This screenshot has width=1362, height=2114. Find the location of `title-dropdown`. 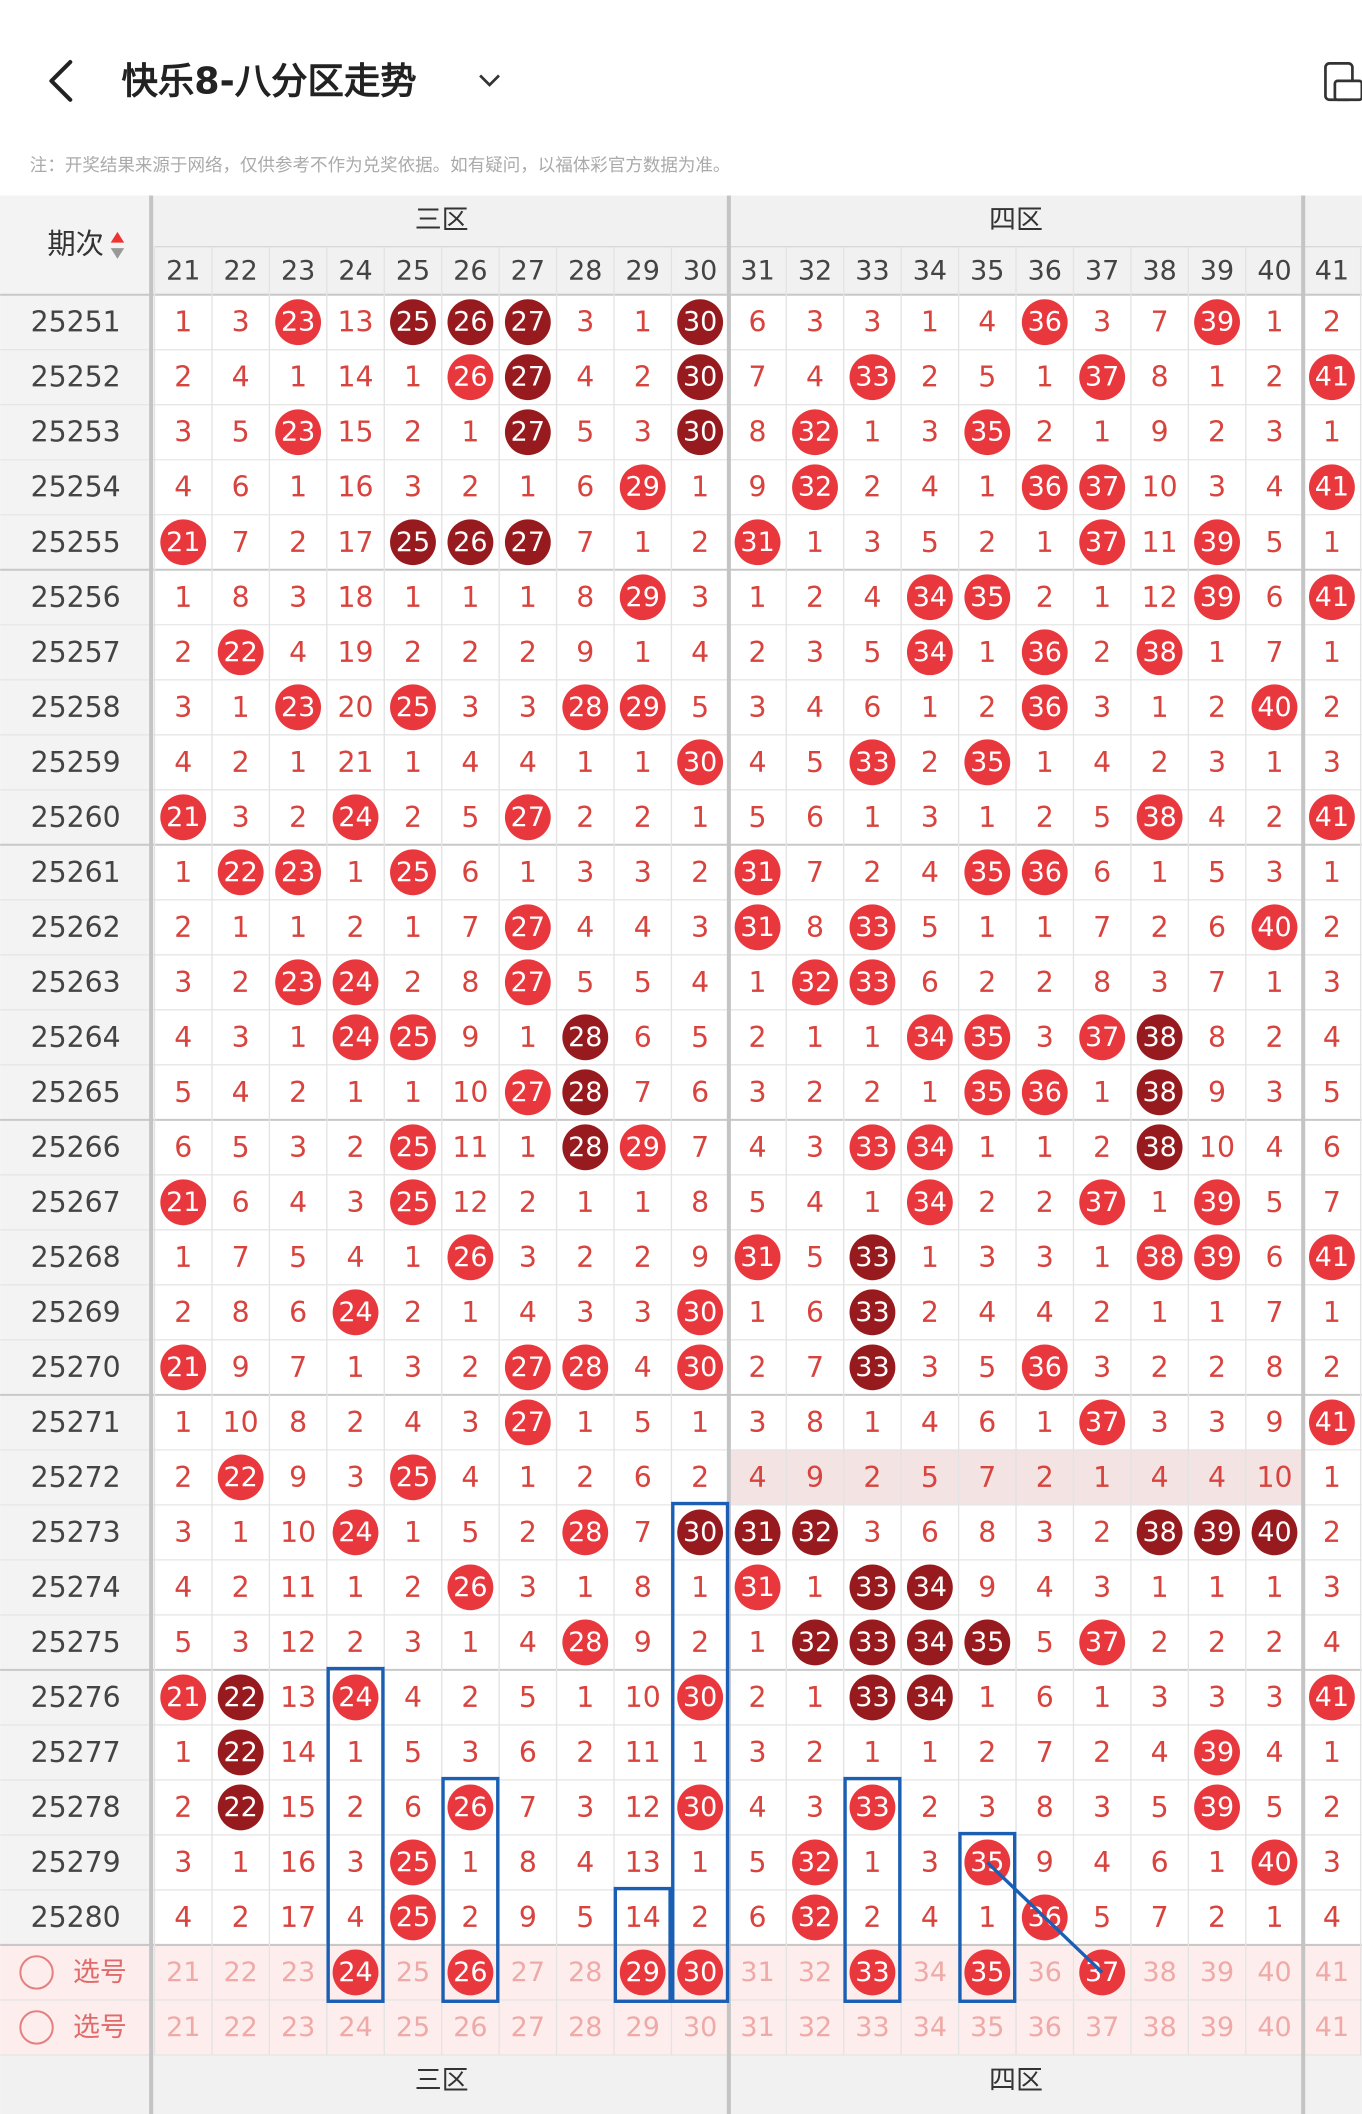

title-dropdown is located at coordinates (489, 80).